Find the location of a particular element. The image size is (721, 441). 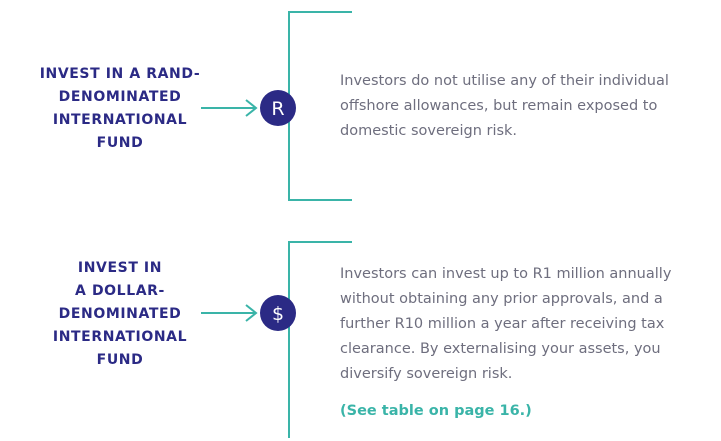

section-rand: R is located at coordinates (276, 106).